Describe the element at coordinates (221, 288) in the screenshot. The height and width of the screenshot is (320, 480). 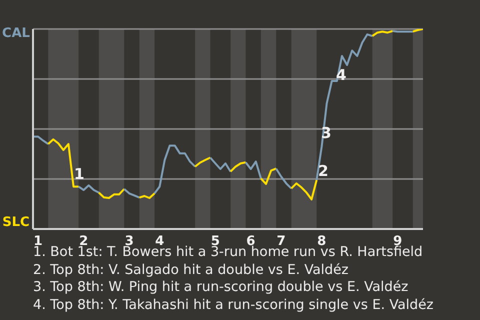
I see `text: 3. Top 8th: W. Ping hit a run-scoring double vs E. Valdéz` at that location.